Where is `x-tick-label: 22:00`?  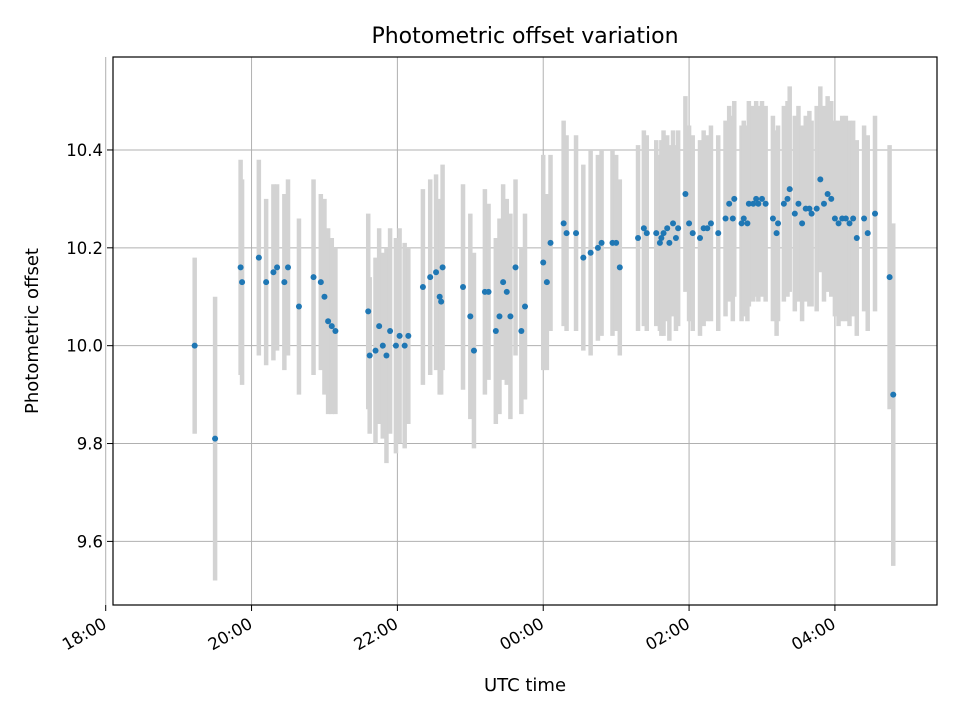
x-tick-label: 22:00 is located at coordinates (376, 634).